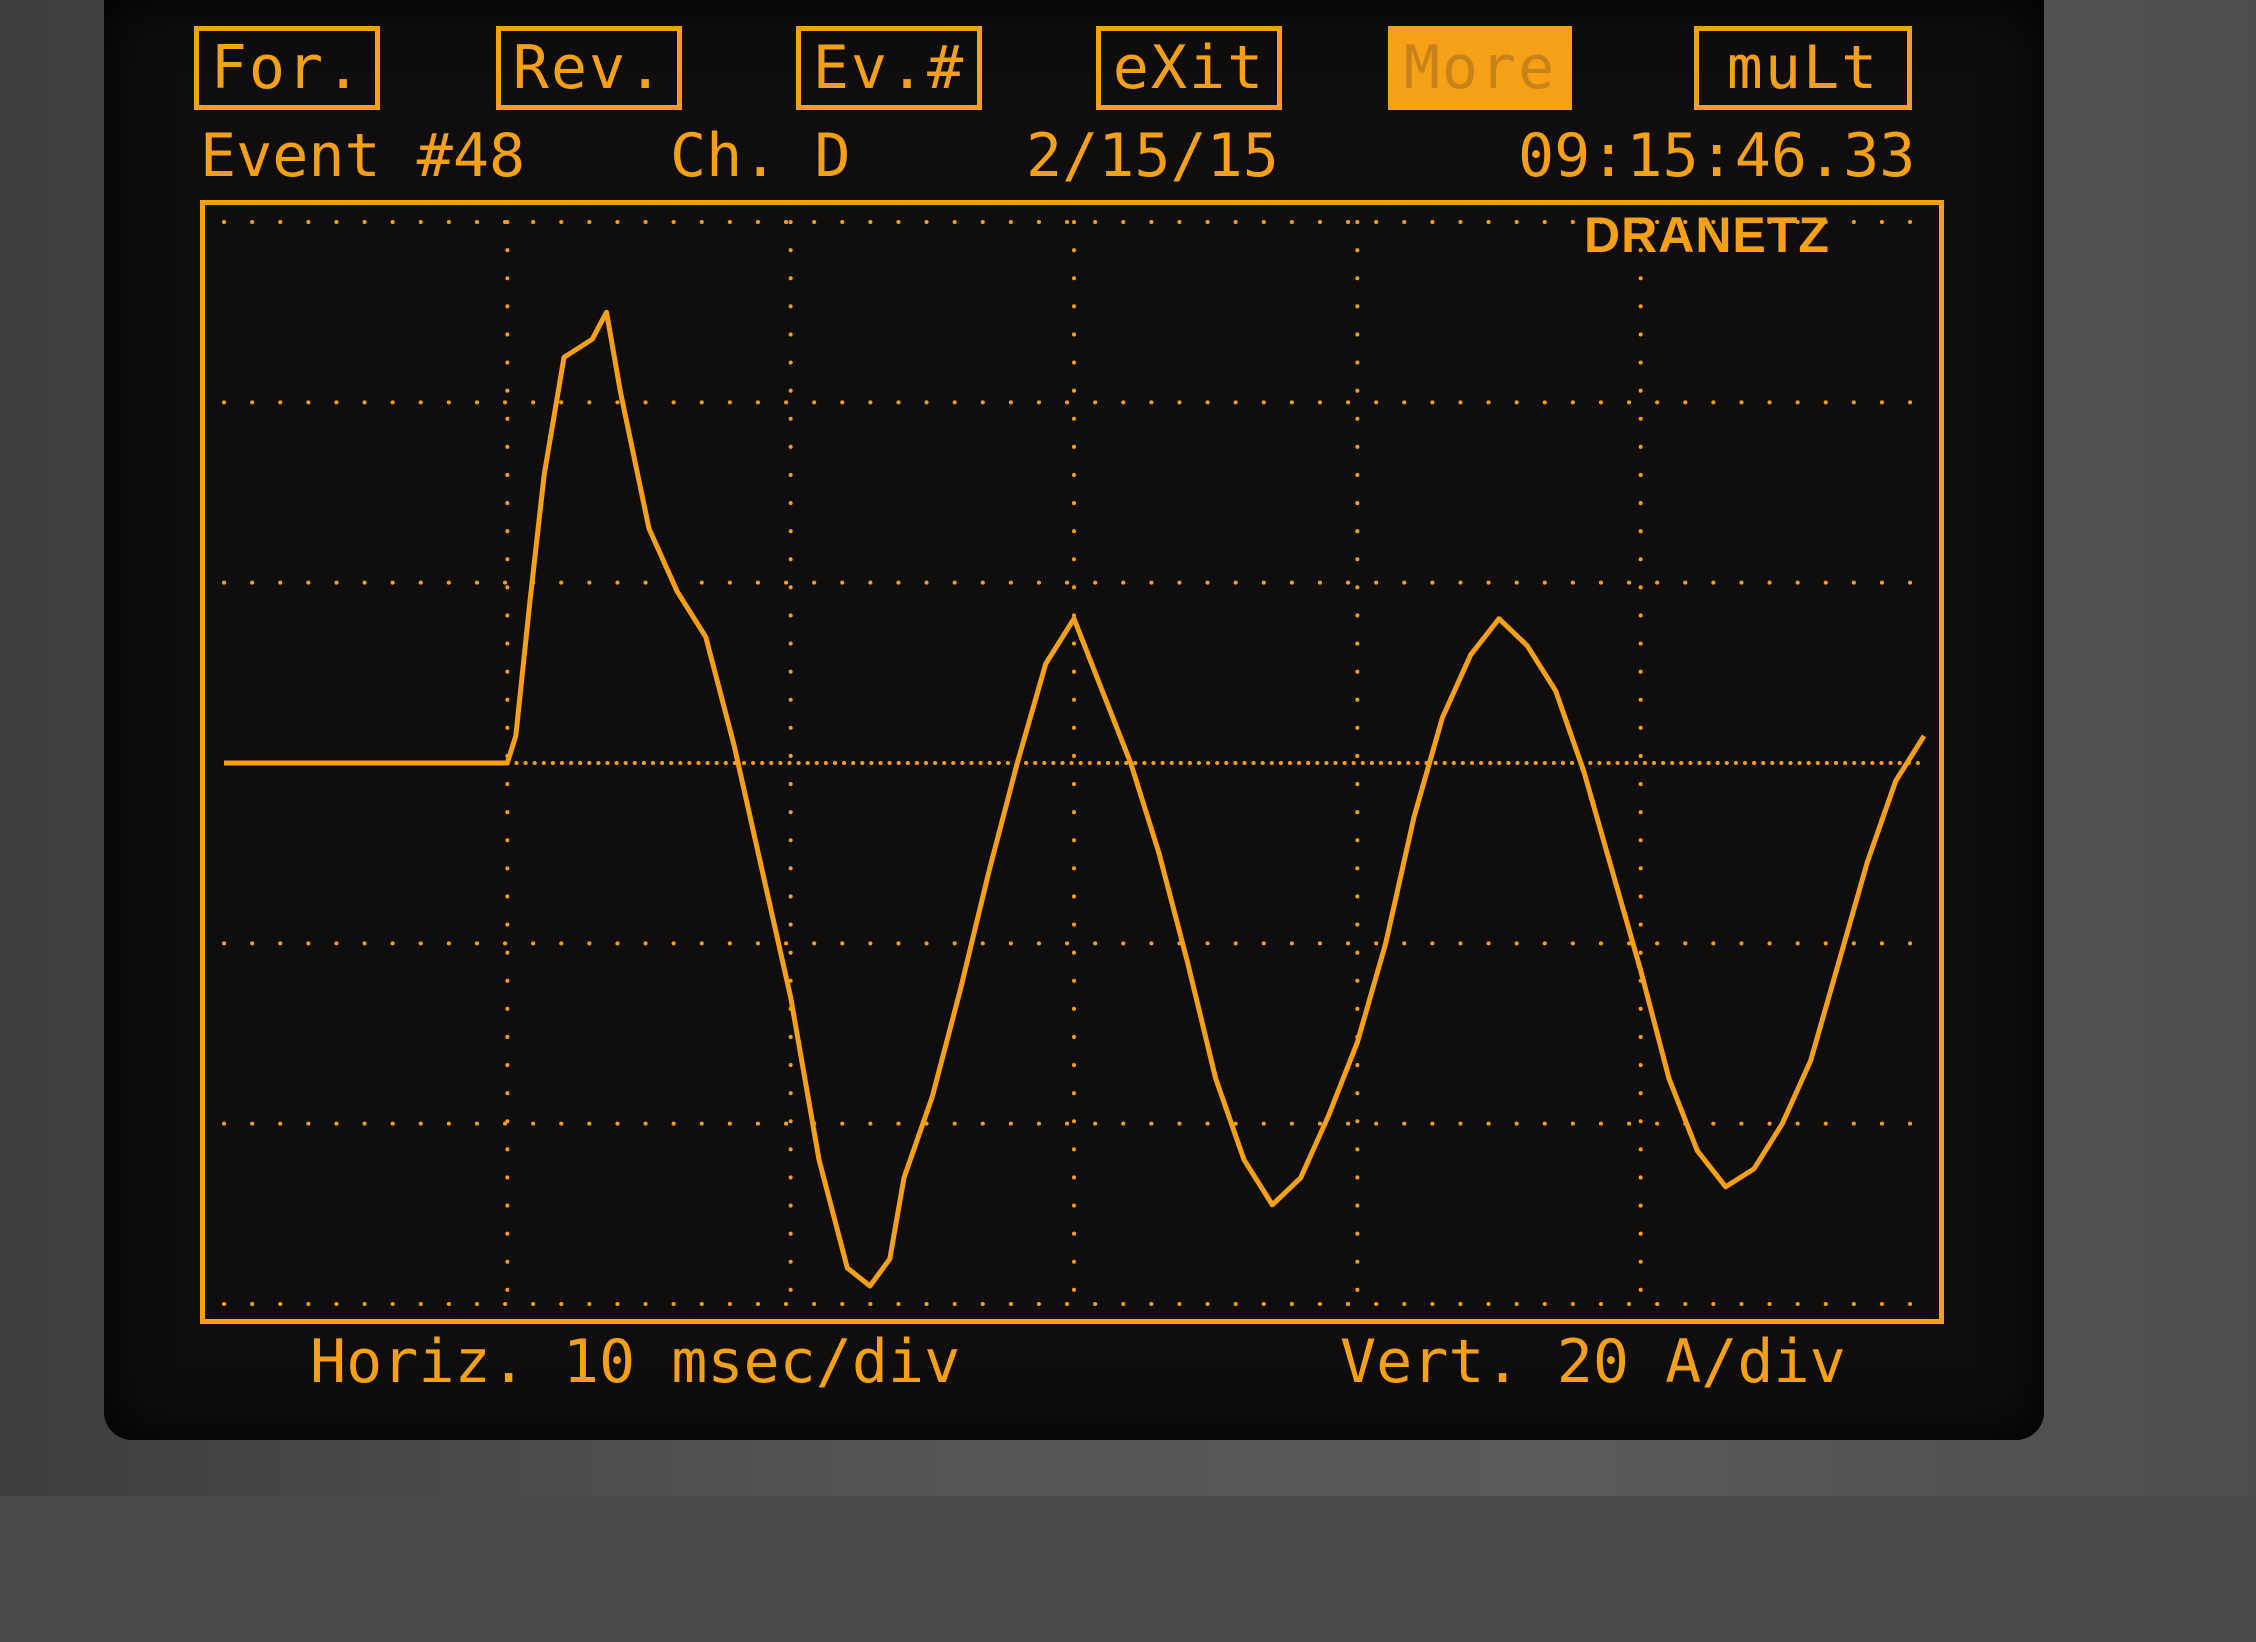 The image size is (2256, 1642). I want to click on mult-button: muLt, so click(1803, 68).